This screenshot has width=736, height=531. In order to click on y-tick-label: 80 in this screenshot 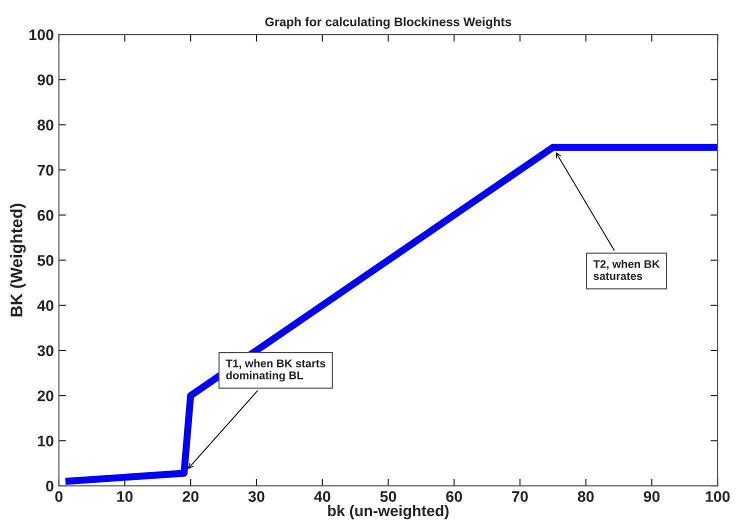, I will do `click(46, 125)`.